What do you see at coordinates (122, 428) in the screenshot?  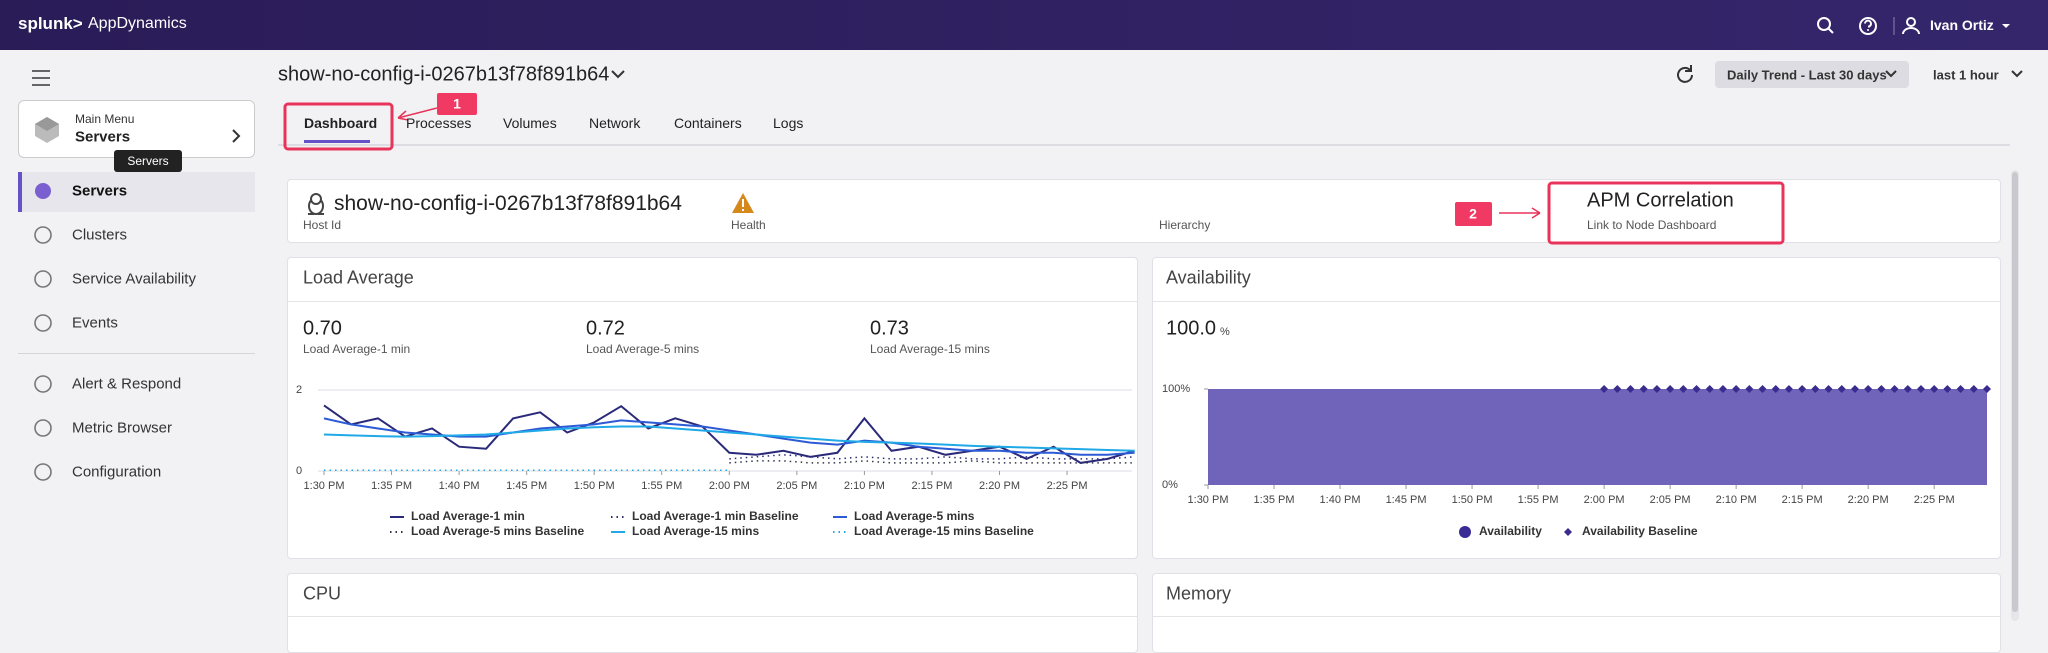 I see `nav-item: Metric Browser` at bounding box center [122, 428].